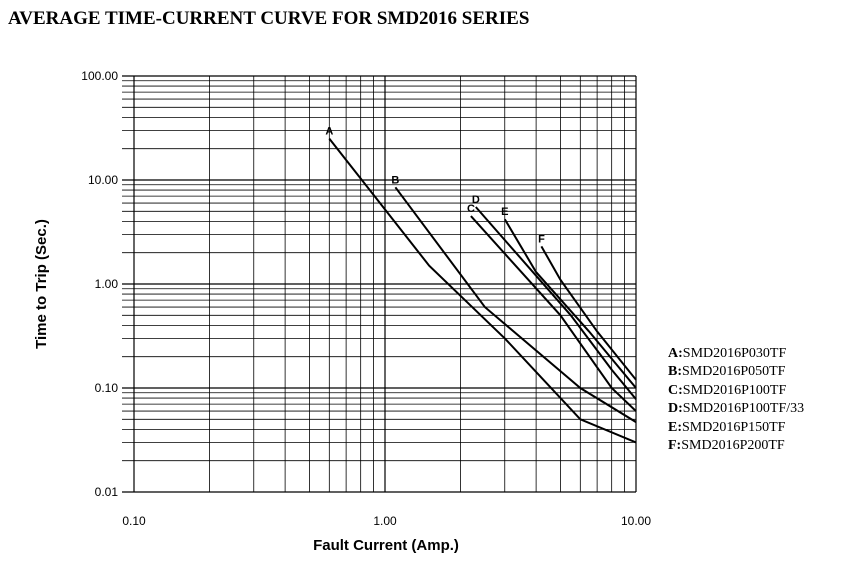 The height and width of the screenshot is (571, 841). I want to click on curve-b, so click(515, 304).